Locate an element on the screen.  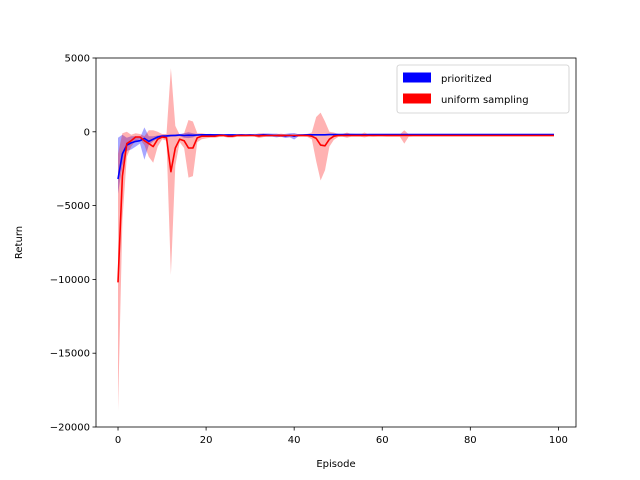
y-tick-label: −5000 is located at coordinates (73, 206).